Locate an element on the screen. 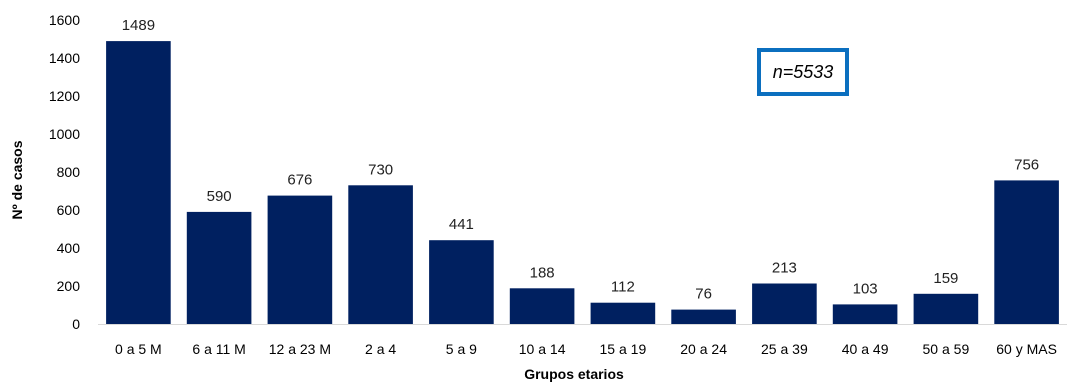  y-tick-label: 0 is located at coordinates (76, 324).